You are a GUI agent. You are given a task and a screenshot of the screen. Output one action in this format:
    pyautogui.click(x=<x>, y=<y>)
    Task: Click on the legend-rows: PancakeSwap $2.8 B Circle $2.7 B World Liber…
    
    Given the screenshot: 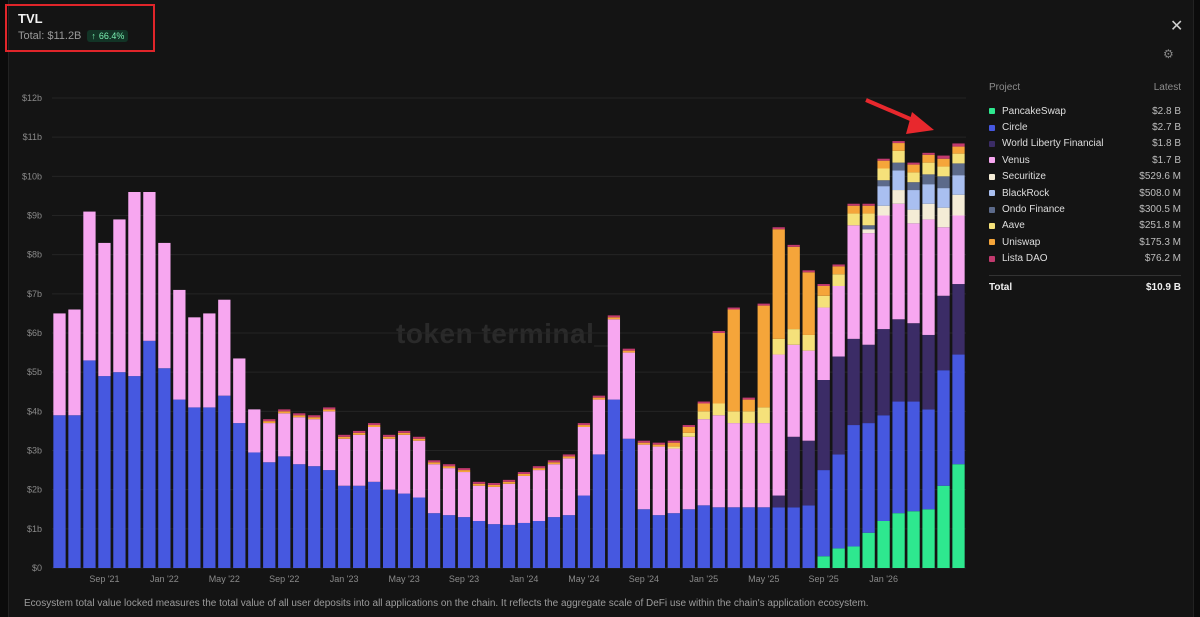 What is the action you would take?
    pyautogui.click(x=1085, y=185)
    